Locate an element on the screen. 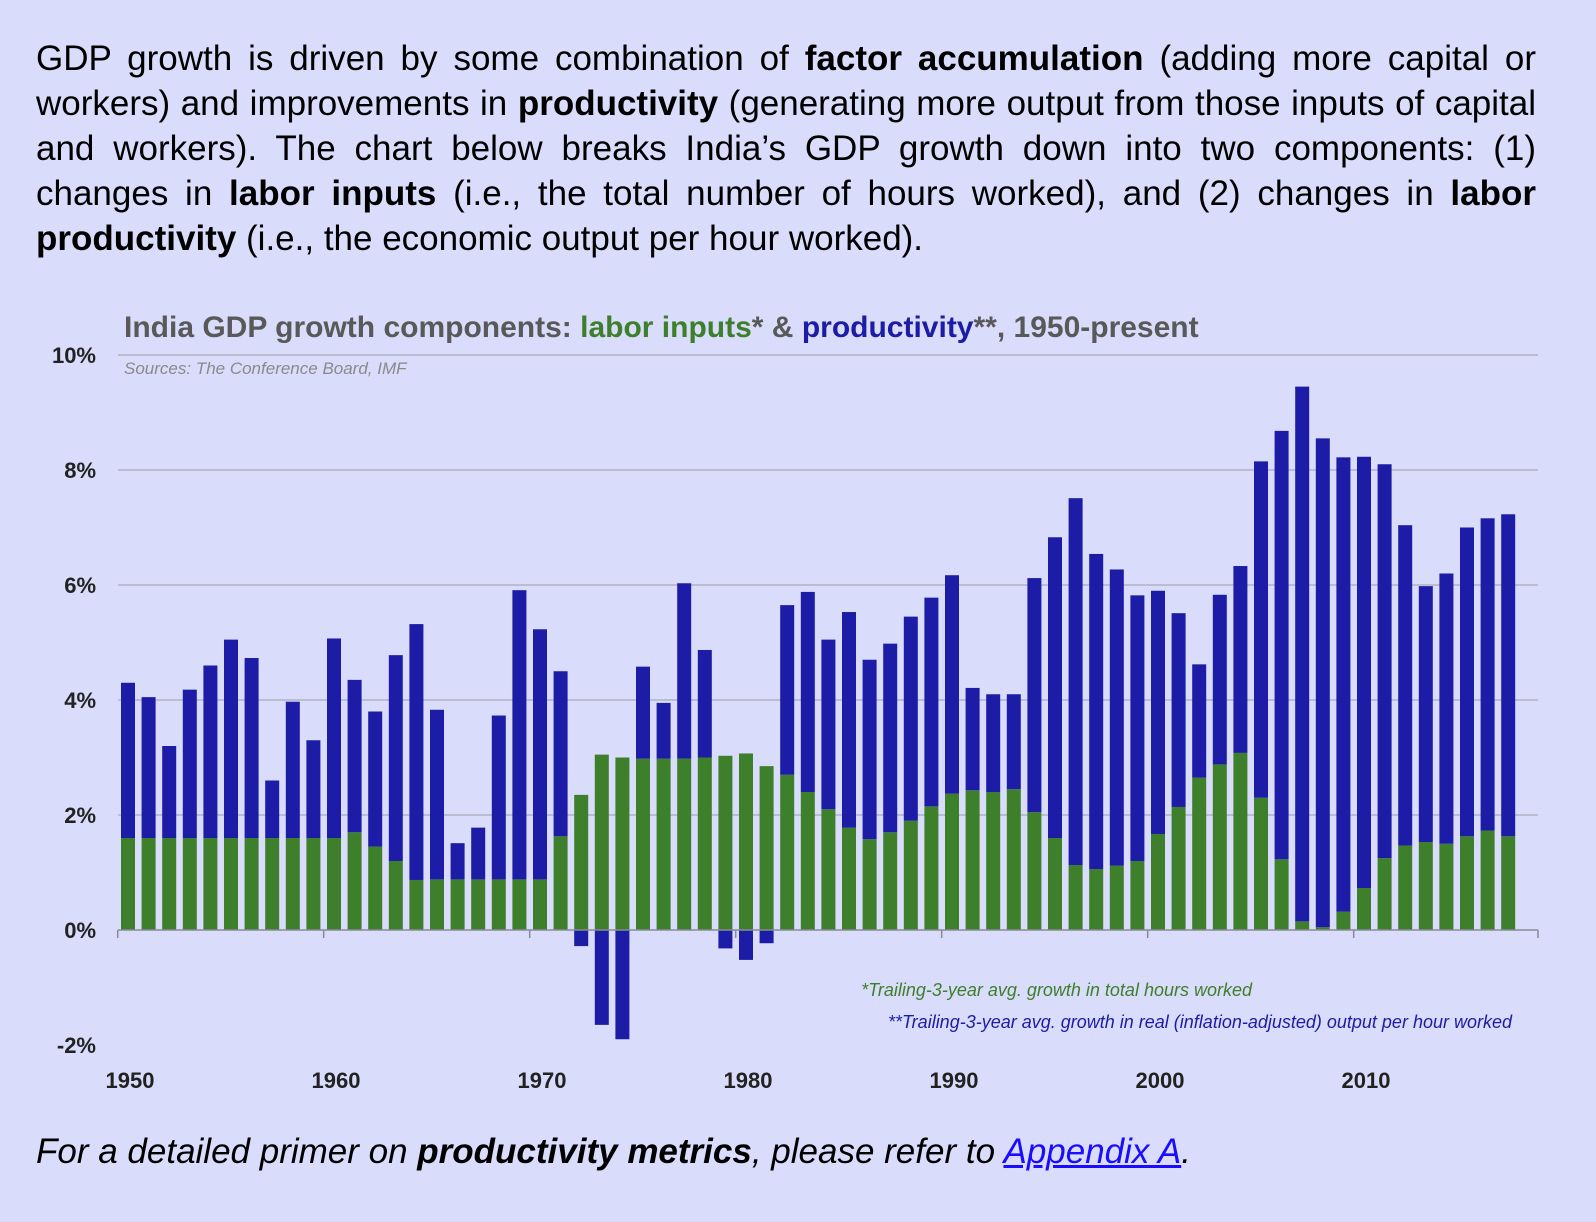 Image resolution: width=1596 pixels, height=1222 pixels. bar-labor-2016 is located at coordinates (1487, 880).